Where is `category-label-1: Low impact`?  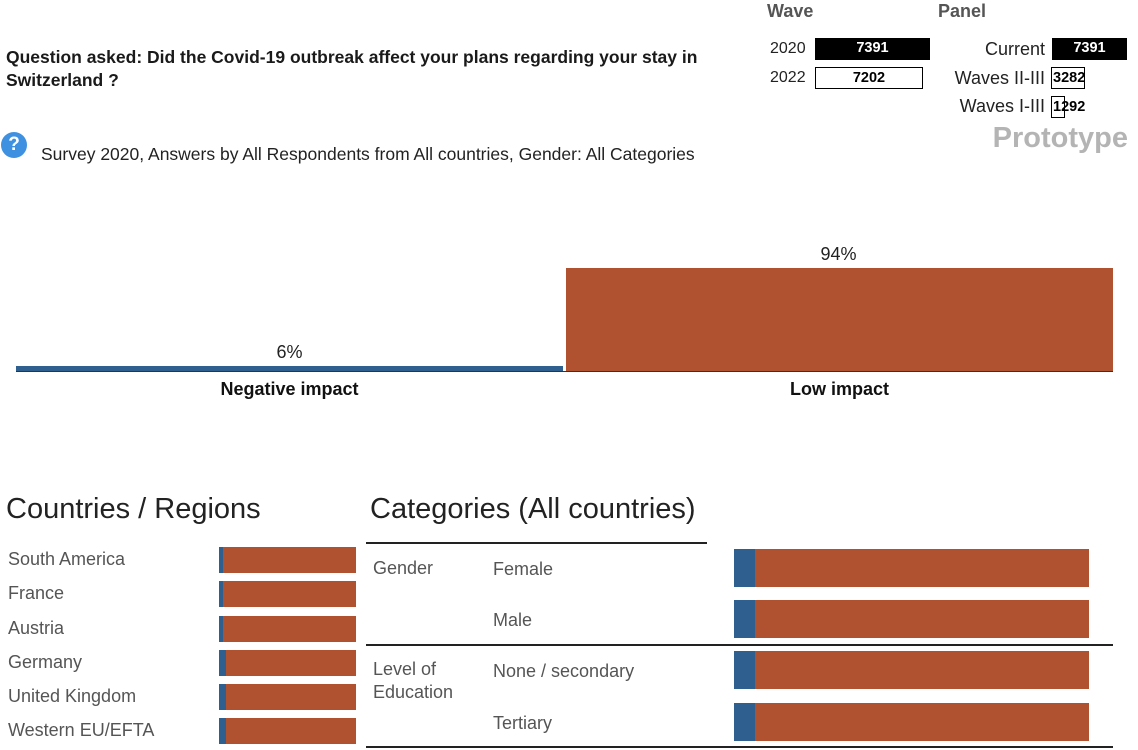
category-label-1: Low impact is located at coordinates (839, 389).